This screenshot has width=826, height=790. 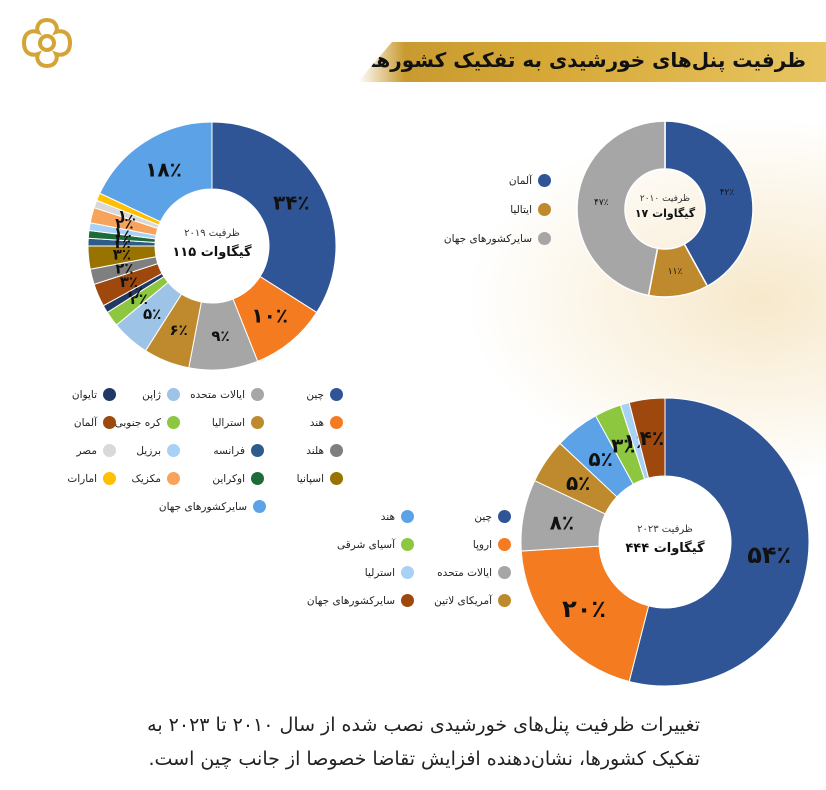 What do you see at coordinates (727, 193) in the screenshot?
I see `slice-label-2010-0: ۴۲٪` at bounding box center [727, 193].